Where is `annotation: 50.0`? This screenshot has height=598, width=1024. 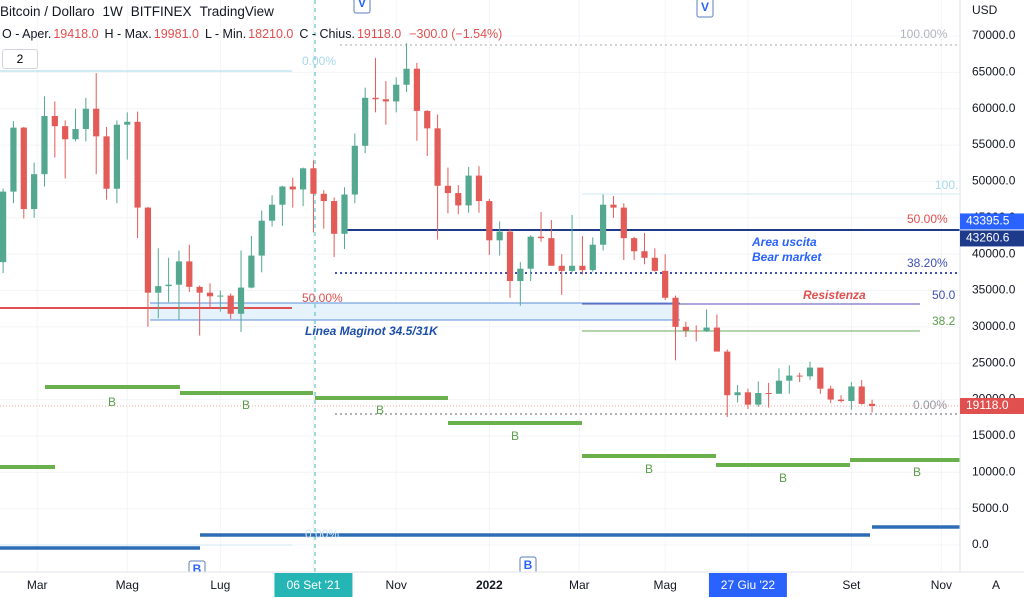 annotation: 50.0 is located at coordinates (944, 295).